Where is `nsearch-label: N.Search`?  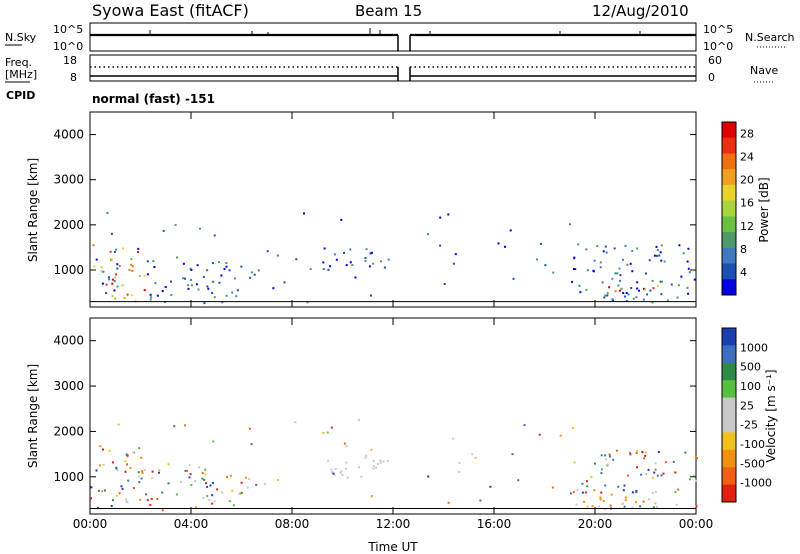 nsearch-label: N.Search is located at coordinates (770, 37).